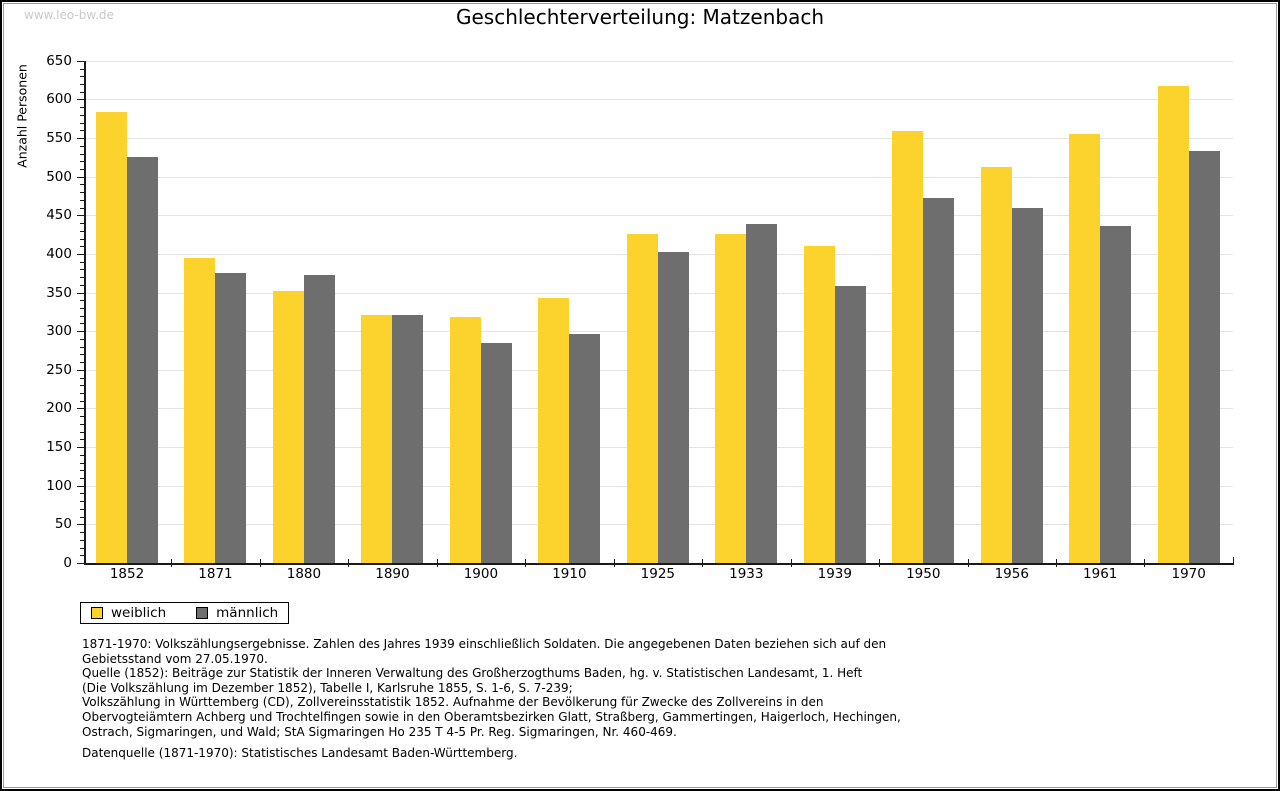 This screenshot has width=1280, height=791. Describe the element at coordinates (184, 613) in the screenshot. I see `legend: weiblich männlich` at that location.